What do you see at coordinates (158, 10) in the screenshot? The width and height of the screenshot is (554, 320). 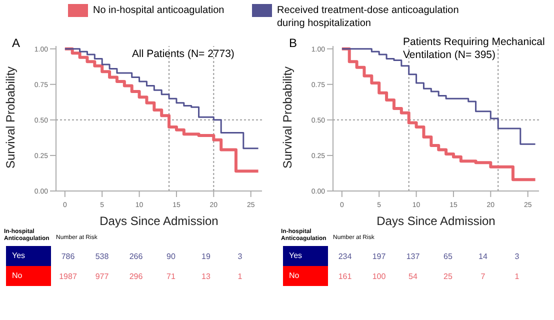 I see `legend-label: No in-hospital anticoagulation` at bounding box center [158, 10].